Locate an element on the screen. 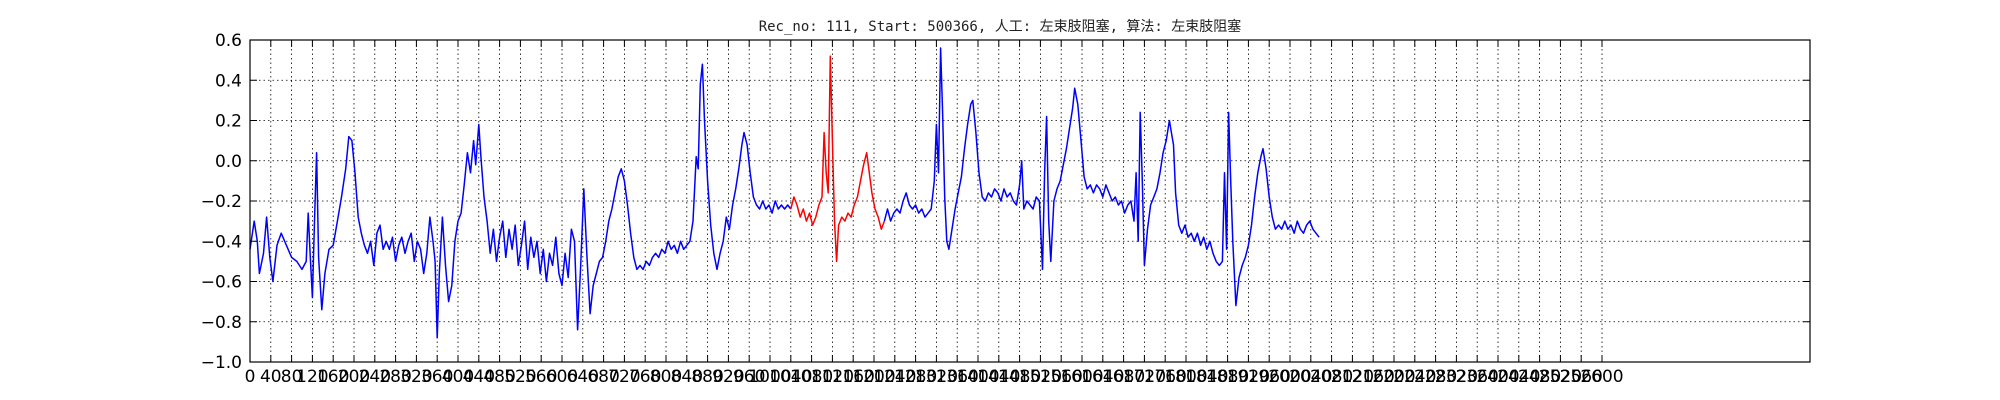 The width and height of the screenshot is (2000, 400). x-tick-label: 800 is located at coordinates (666, 377).